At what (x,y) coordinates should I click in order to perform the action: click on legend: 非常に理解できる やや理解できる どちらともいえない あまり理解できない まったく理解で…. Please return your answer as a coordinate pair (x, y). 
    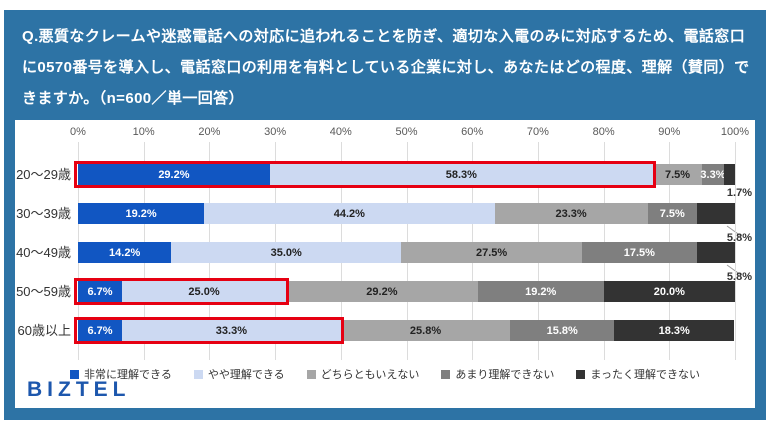
    Looking at the image, I should click on (385, 374).